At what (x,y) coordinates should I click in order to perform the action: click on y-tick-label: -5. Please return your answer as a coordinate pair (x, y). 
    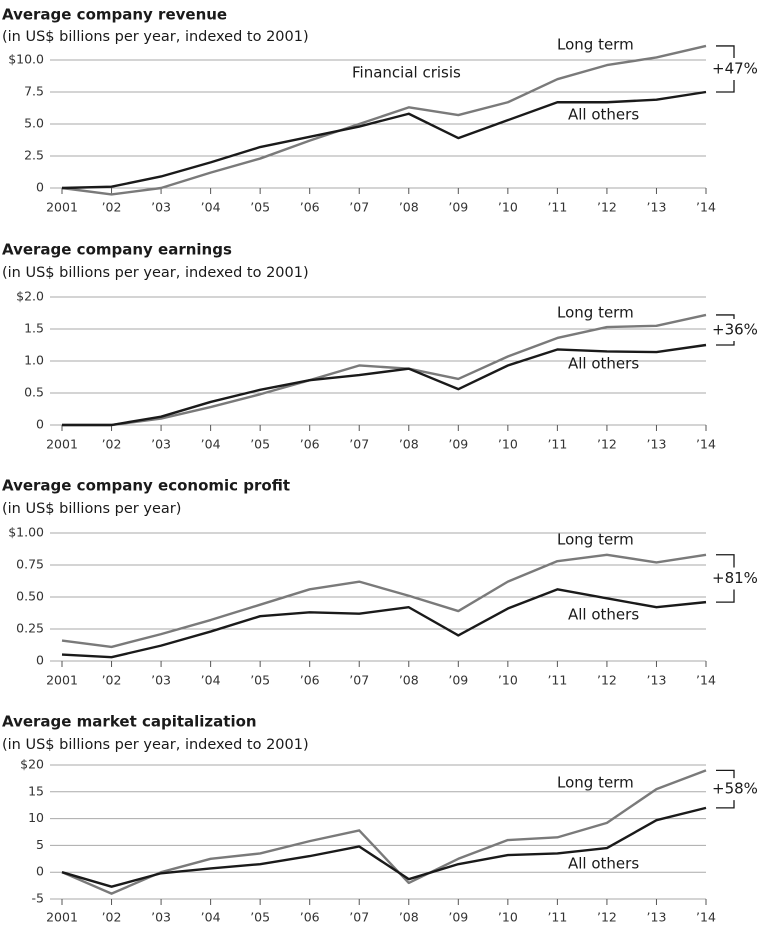
    Looking at the image, I should click on (38, 898).